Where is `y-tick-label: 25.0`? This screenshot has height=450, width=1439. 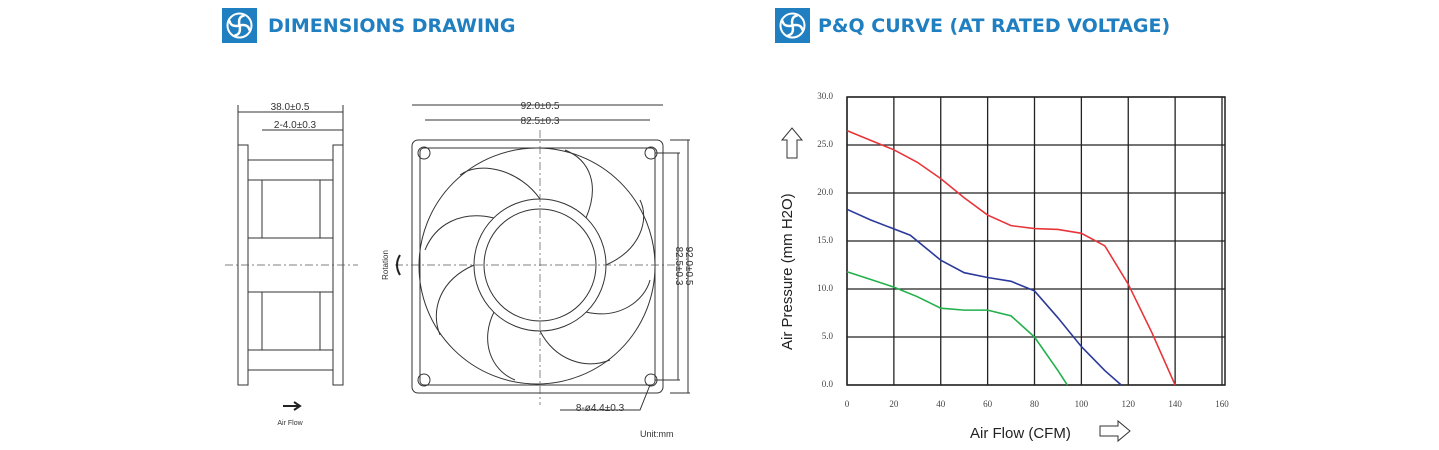
y-tick-label: 25.0 is located at coordinates (825, 144).